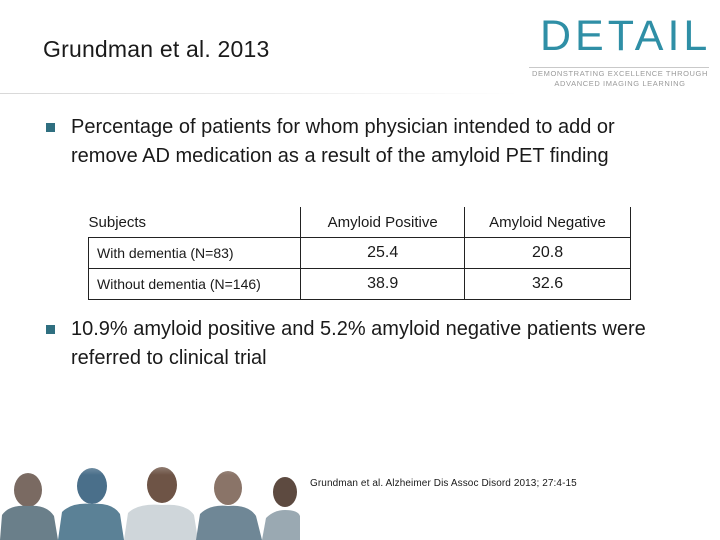 The height and width of the screenshot is (540, 720). I want to click on amyloid-positive-value: 25.4, so click(383, 253).